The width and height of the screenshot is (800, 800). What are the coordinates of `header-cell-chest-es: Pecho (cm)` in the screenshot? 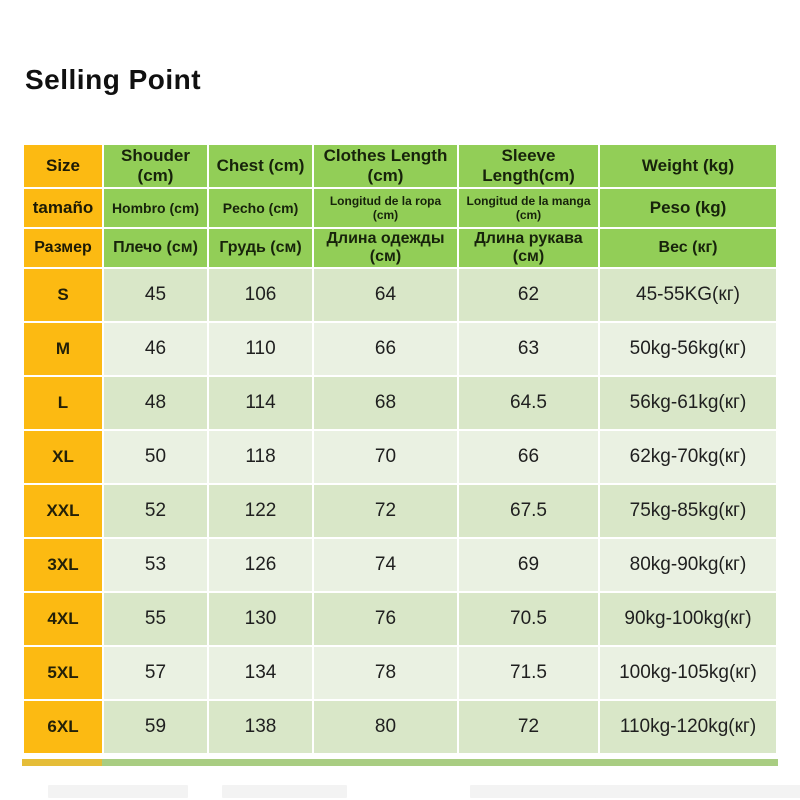 It's located at (260, 208).